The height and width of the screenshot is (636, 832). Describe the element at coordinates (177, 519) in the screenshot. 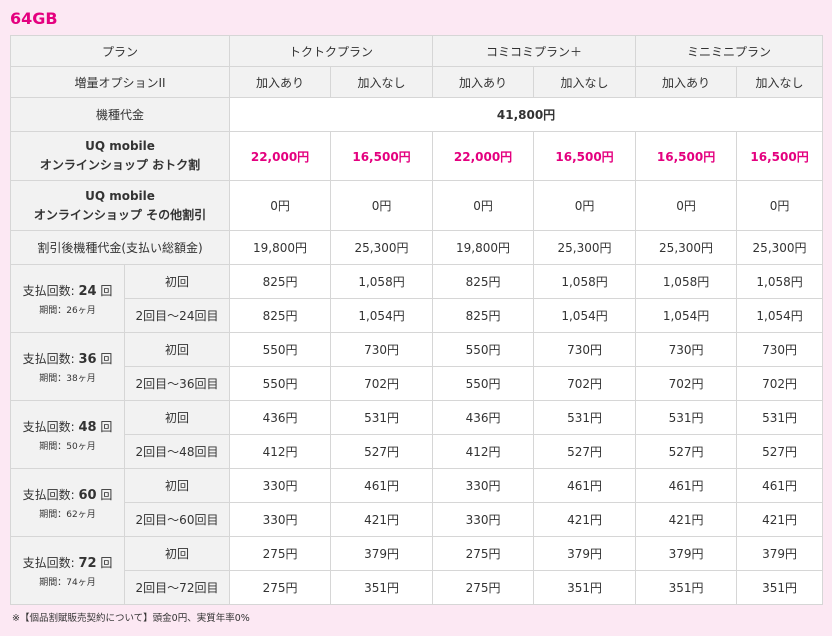

I see `rest-payment-label: 2回目〜60回目` at that location.